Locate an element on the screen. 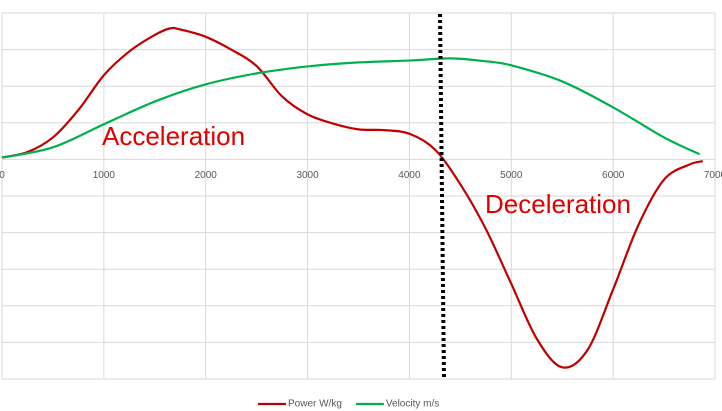 The width and height of the screenshot is (722, 411). x-tick-label: 7000 is located at coordinates (713, 175).